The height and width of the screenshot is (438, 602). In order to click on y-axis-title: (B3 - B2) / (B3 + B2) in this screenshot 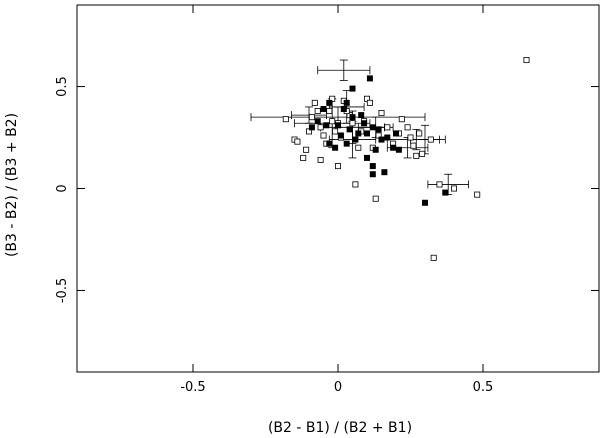, I will do `click(12, 185)`.